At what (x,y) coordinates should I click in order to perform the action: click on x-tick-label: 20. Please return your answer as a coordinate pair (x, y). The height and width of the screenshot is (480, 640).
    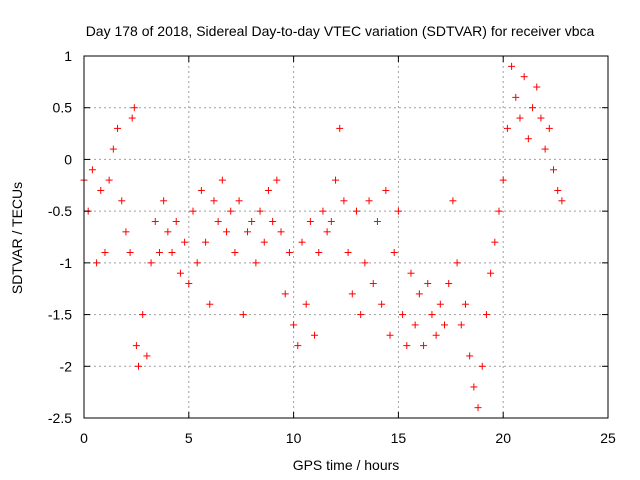
    Looking at the image, I should click on (503, 438).